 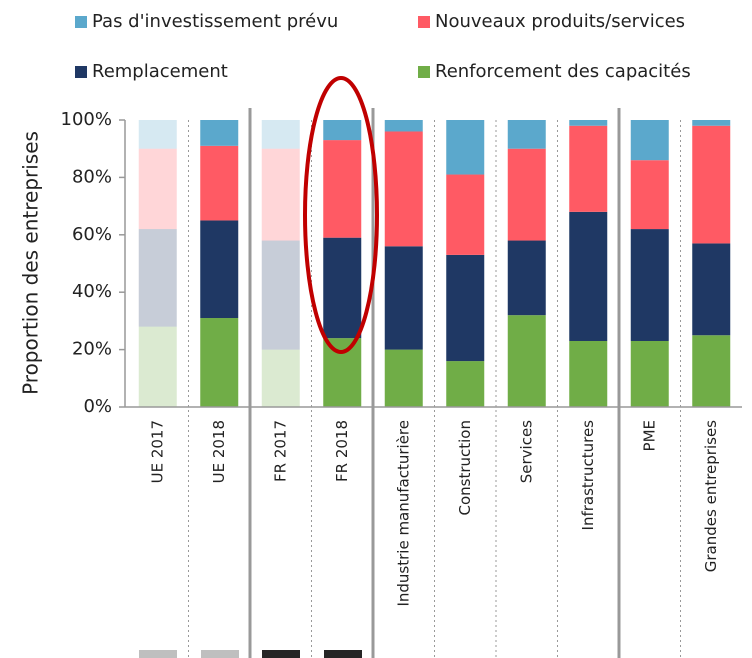 I want to click on legend-label: Renforcement des capacités, so click(x=563, y=71).